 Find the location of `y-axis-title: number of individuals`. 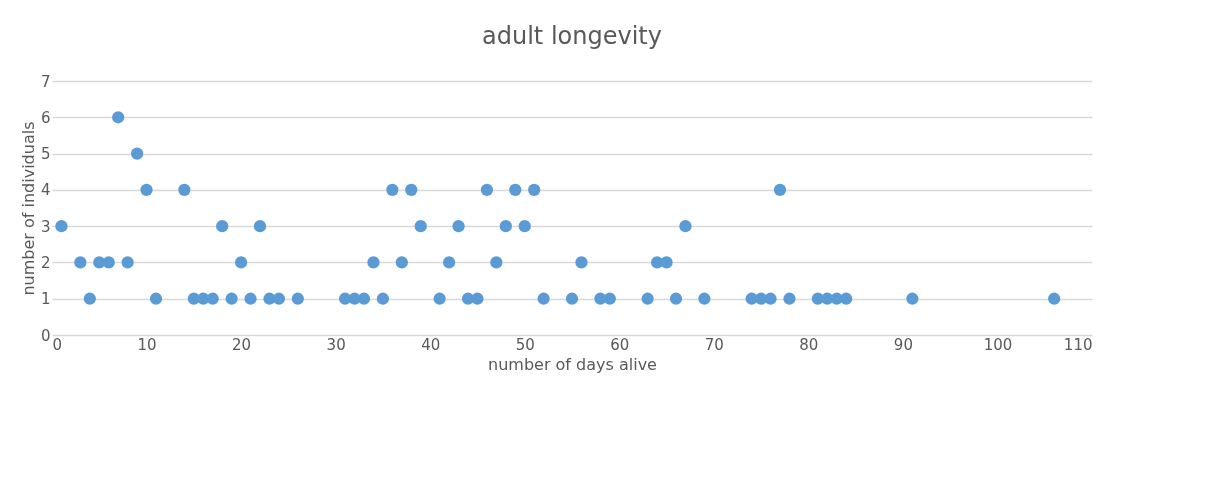

y-axis-title: number of individuals is located at coordinates (28, 208).